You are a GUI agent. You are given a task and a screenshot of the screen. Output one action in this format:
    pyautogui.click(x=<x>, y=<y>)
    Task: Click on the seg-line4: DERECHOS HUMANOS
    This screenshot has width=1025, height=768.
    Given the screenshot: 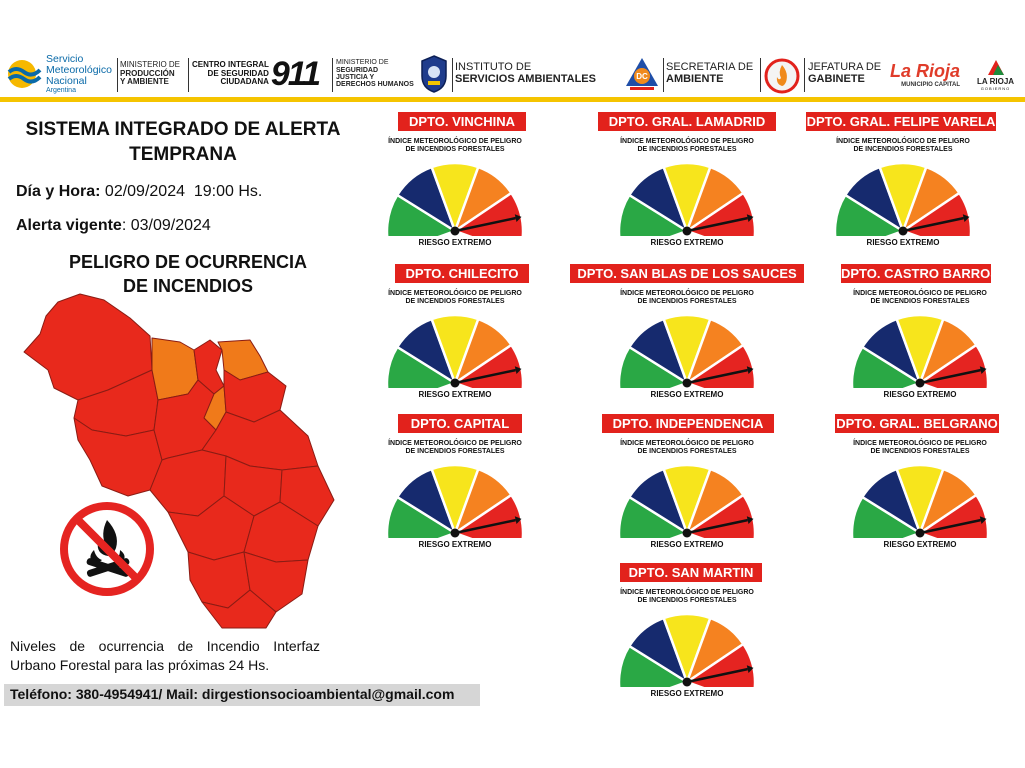 What is the action you would take?
    pyautogui.click(x=375, y=85)
    